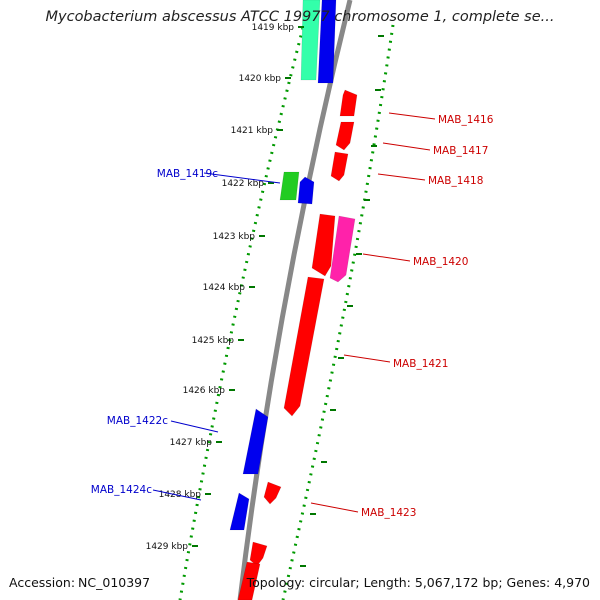 This screenshot has width=600, height=600. Describe the element at coordinates (42, 582) in the screenshot. I see `accession-label: Accession:` at that location.